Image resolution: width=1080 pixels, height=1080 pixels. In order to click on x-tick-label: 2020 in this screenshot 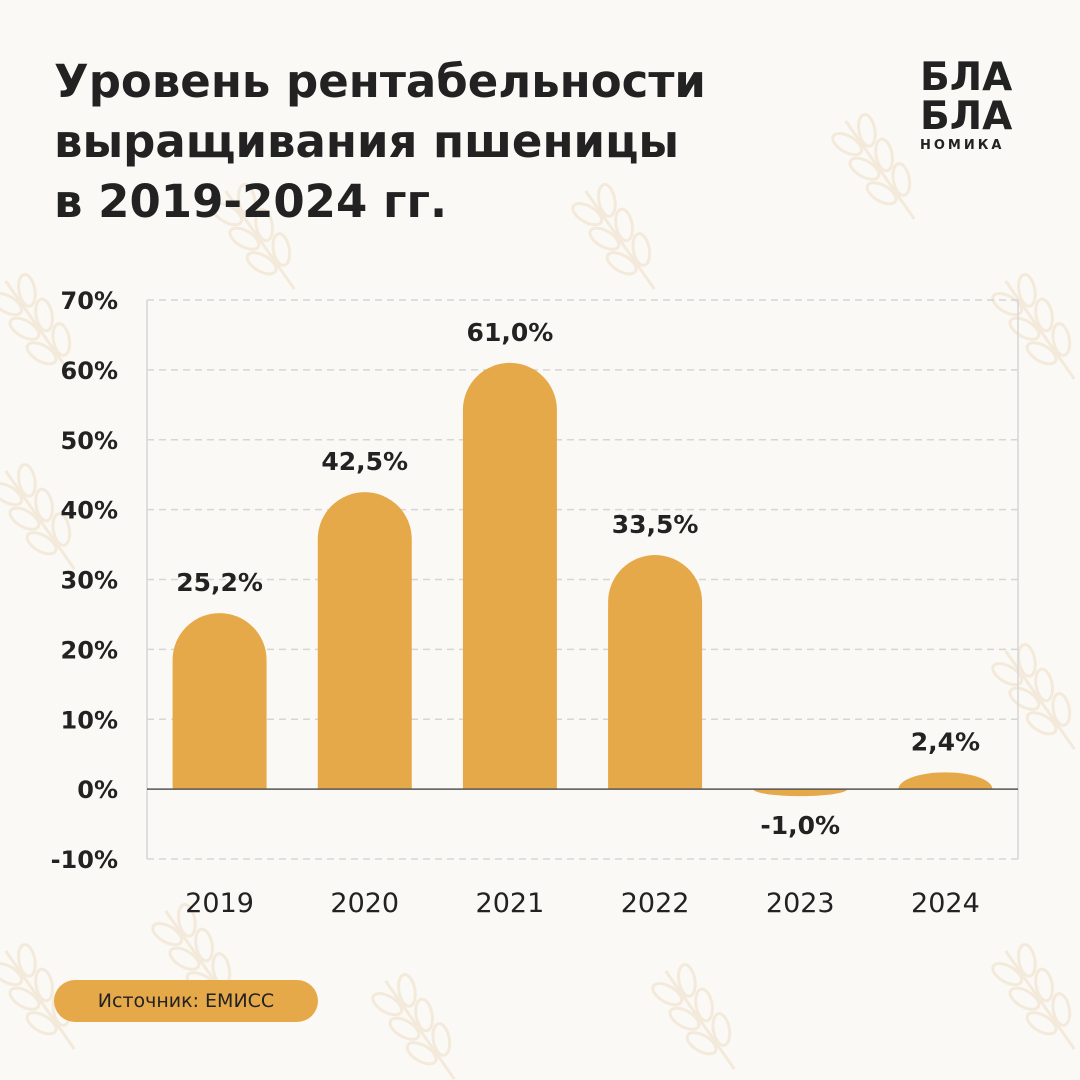, I will do `click(364, 903)`.